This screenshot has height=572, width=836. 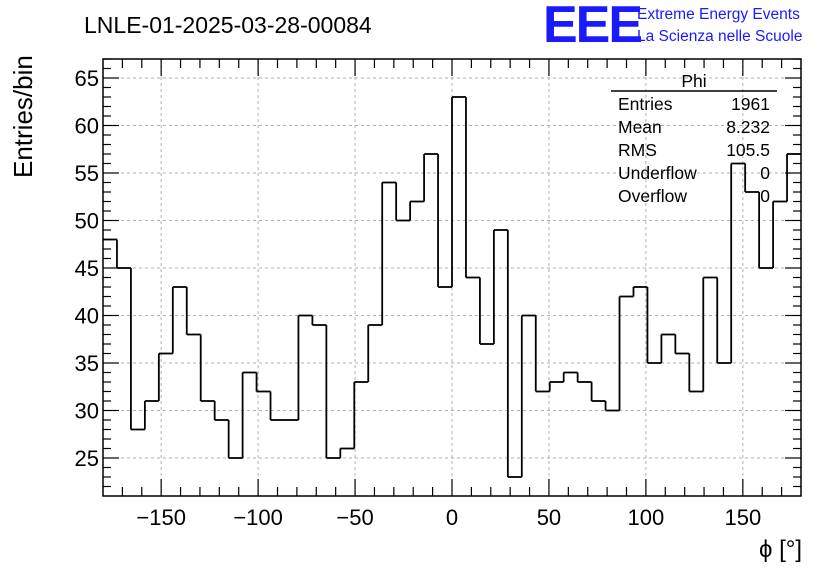 I want to click on x-tick-label-5: 100, so click(x=646, y=517).